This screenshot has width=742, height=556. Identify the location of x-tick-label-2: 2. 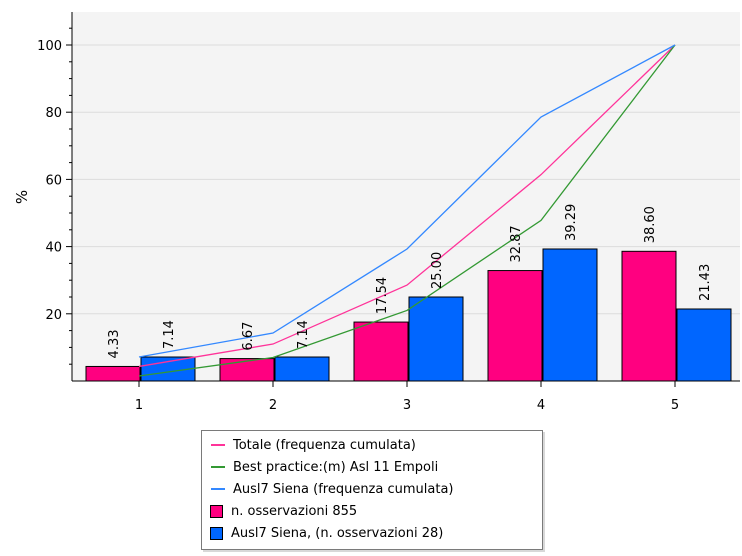
(273, 405).